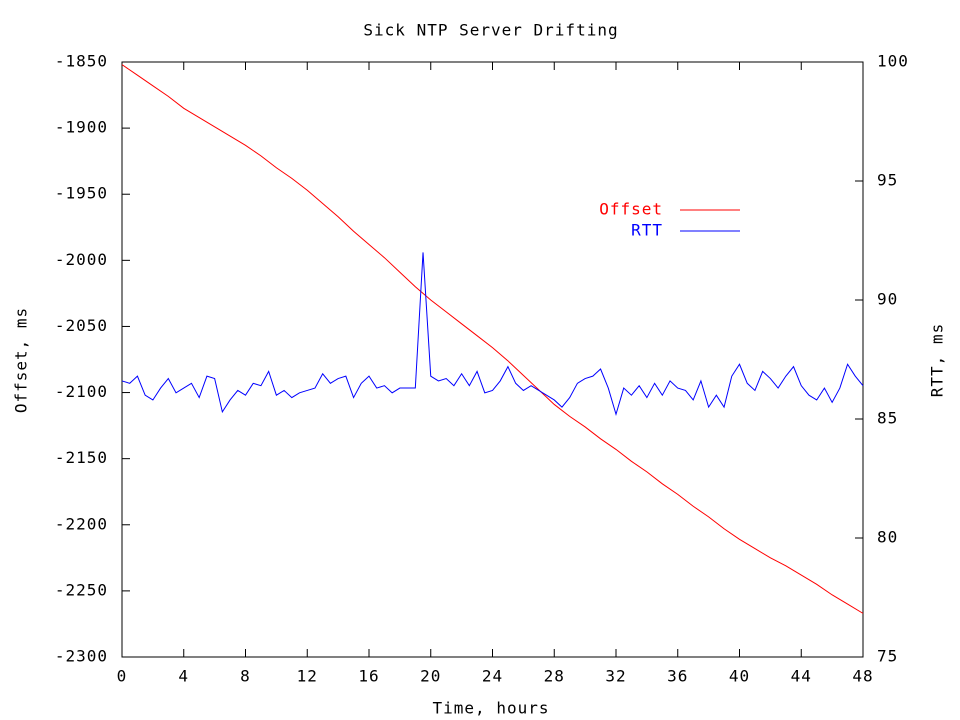 The height and width of the screenshot is (720, 960). I want to click on x-tick-label: 48, so click(862, 676).